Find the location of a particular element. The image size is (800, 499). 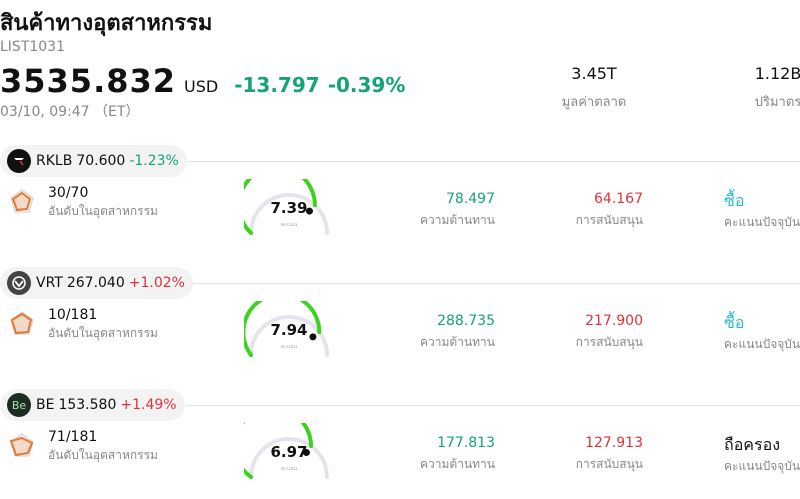

stock-symbol: VRT is located at coordinates (49, 283).